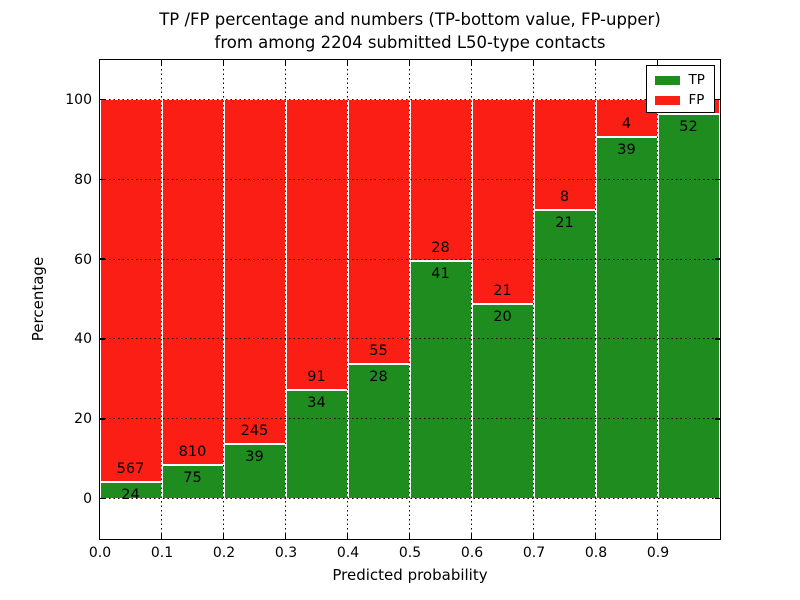 The height and width of the screenshot is (600, 800). Describe the element at coordinates (667, 80) in the screenshot. I see `tp-legend-swatch` at that location.